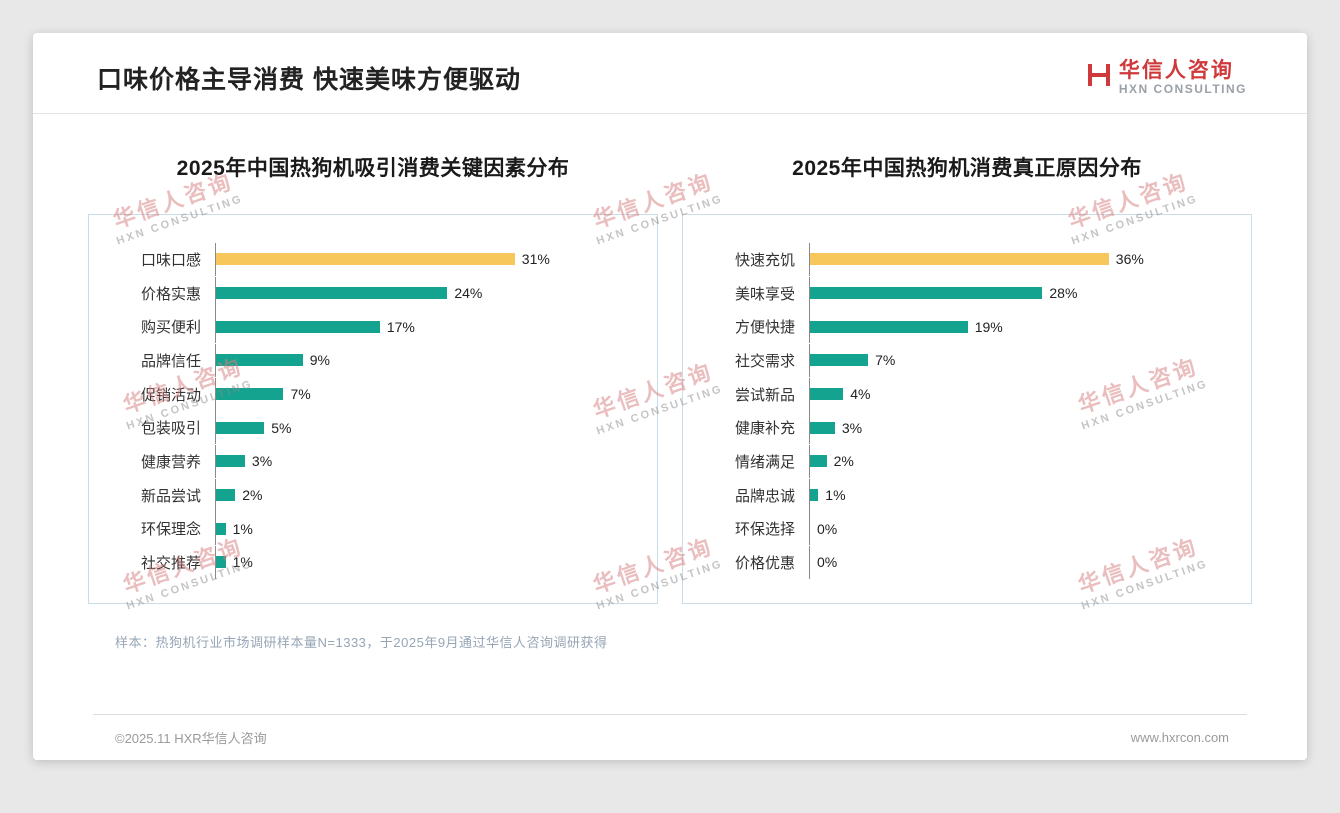 This screenshot has height=813, width=1340. I want to click on brand-logo-icon, so click(1099, 77).